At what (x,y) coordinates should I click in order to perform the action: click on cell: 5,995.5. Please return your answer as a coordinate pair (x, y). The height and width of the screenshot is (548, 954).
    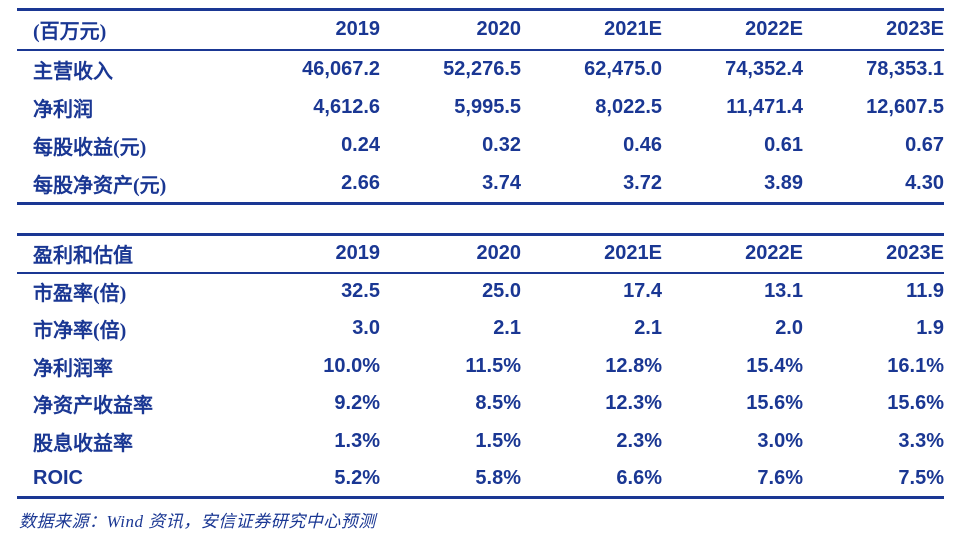
    Looking at the image, I should click on (487, 106).